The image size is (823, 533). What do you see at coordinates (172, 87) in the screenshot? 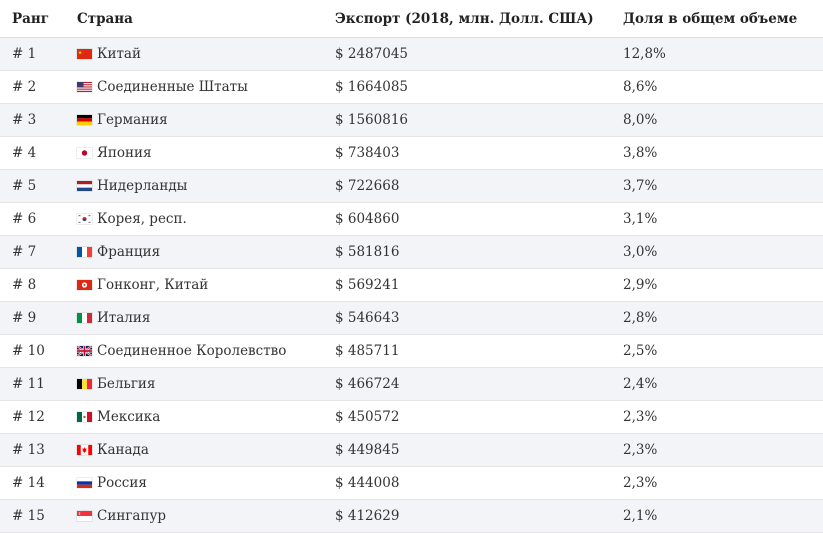
I see `country-name: Соединенные Штаты` at bounding box center [172, 87].